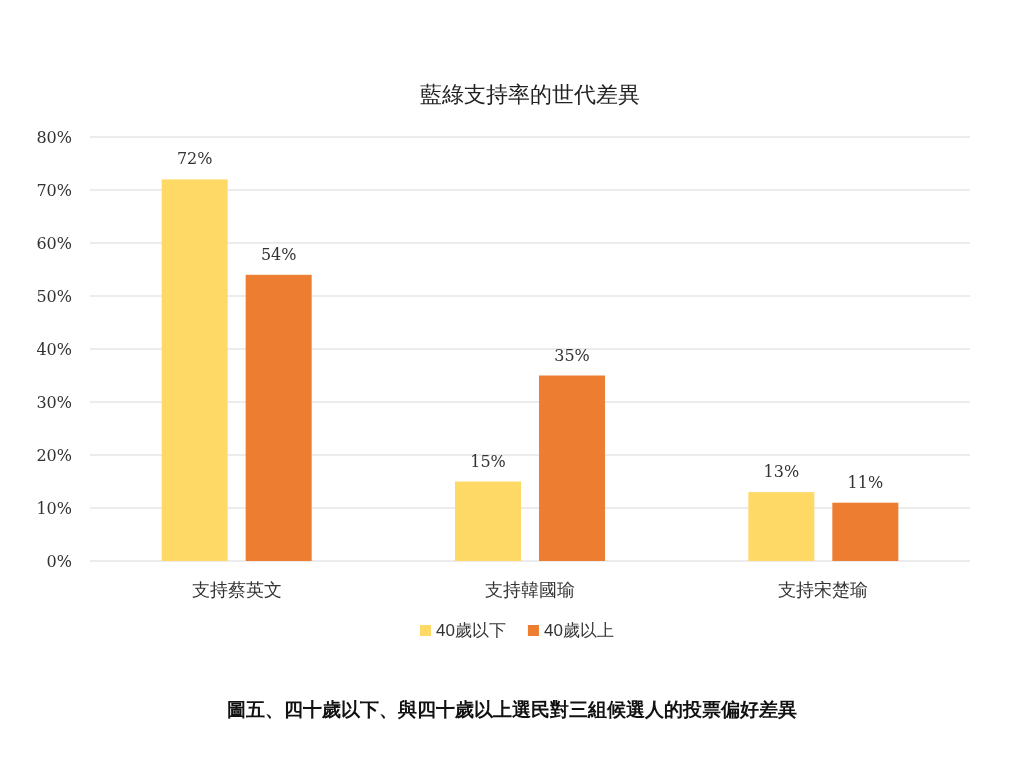  I want to click on data-label: 72%, so click(194, 159).